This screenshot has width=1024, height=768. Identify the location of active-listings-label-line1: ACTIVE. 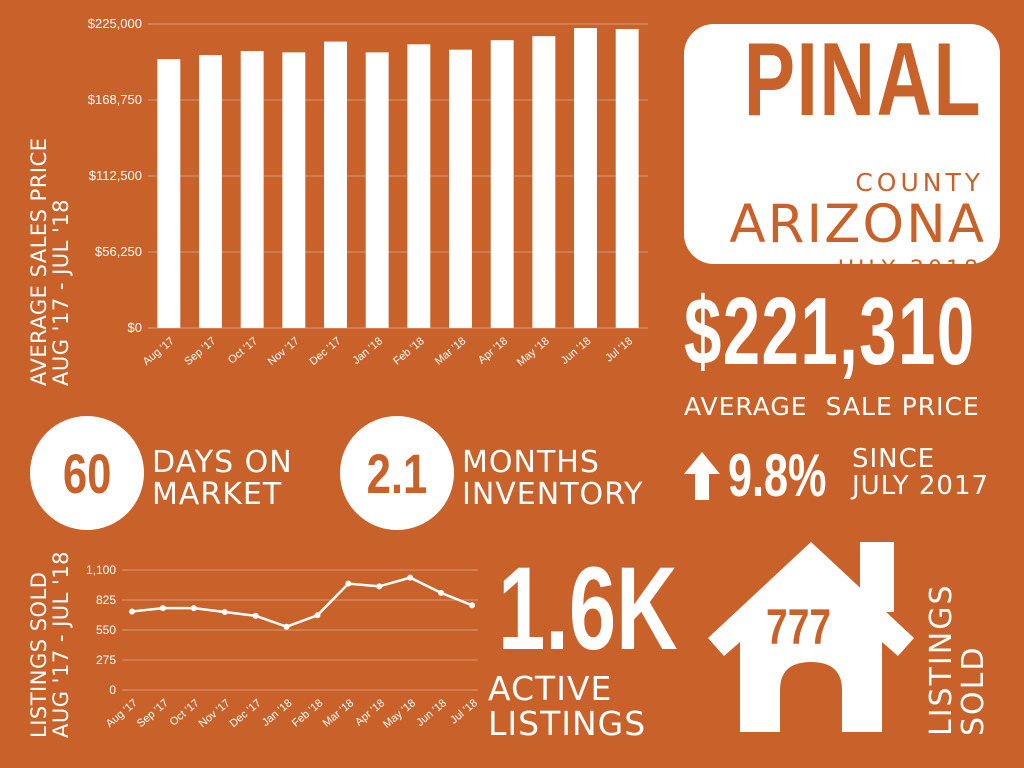
(550, 688).